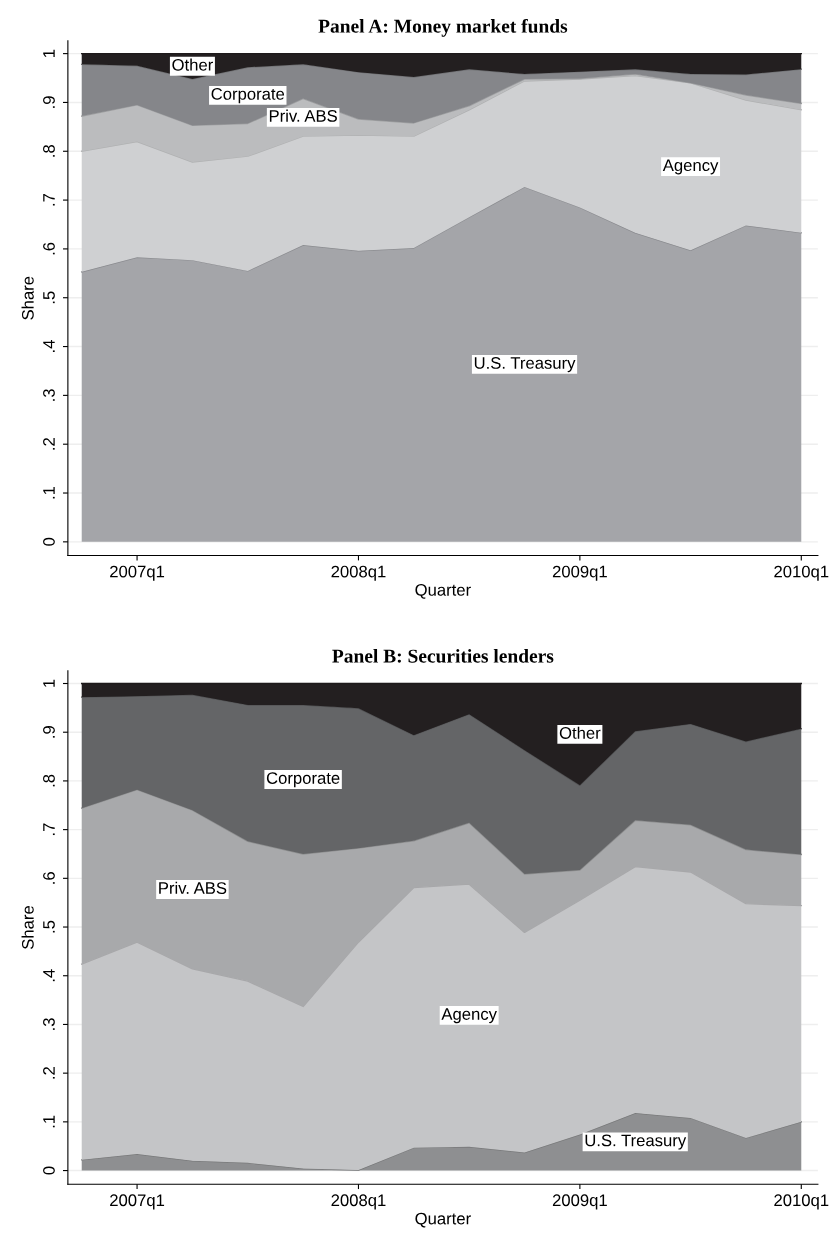  What do you see at coordinates (443, 656) in the screenshot?
I see `chart-title: Panel B: Securities lenders` at bounding box center [443, 656].